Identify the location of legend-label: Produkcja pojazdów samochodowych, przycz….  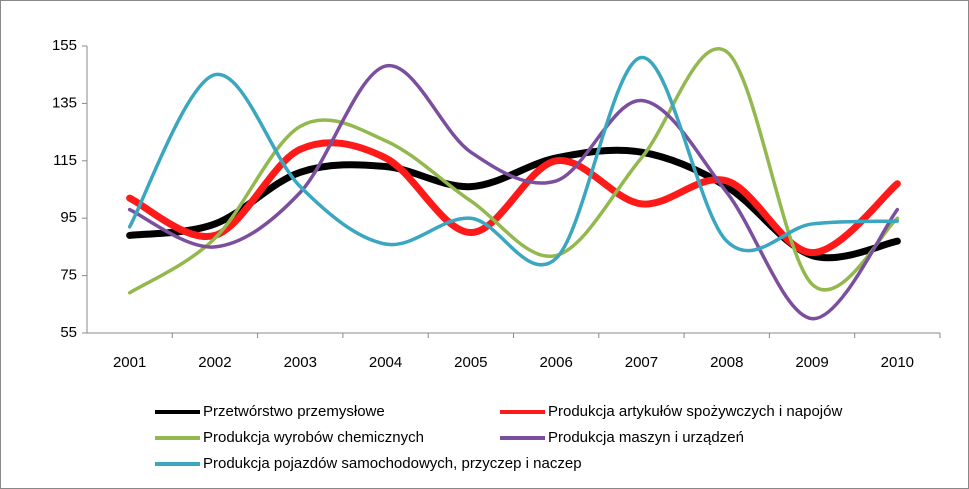
(392, 463).